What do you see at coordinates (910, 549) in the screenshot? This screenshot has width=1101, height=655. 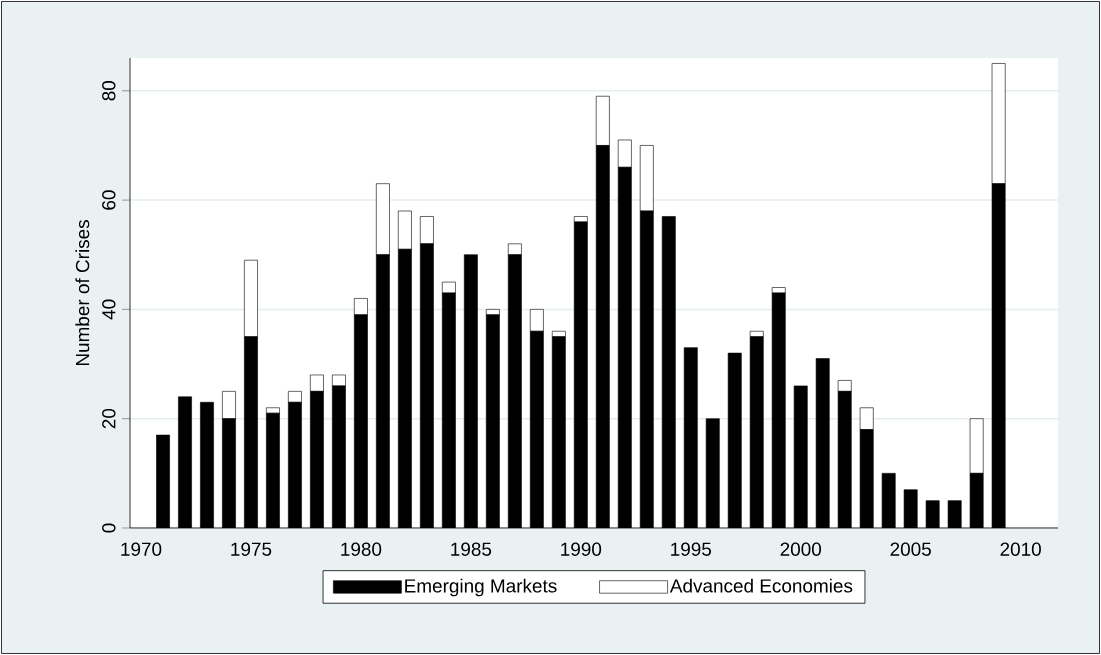 I see `x-tick-label: 2005` at bounding box center [910, 549].